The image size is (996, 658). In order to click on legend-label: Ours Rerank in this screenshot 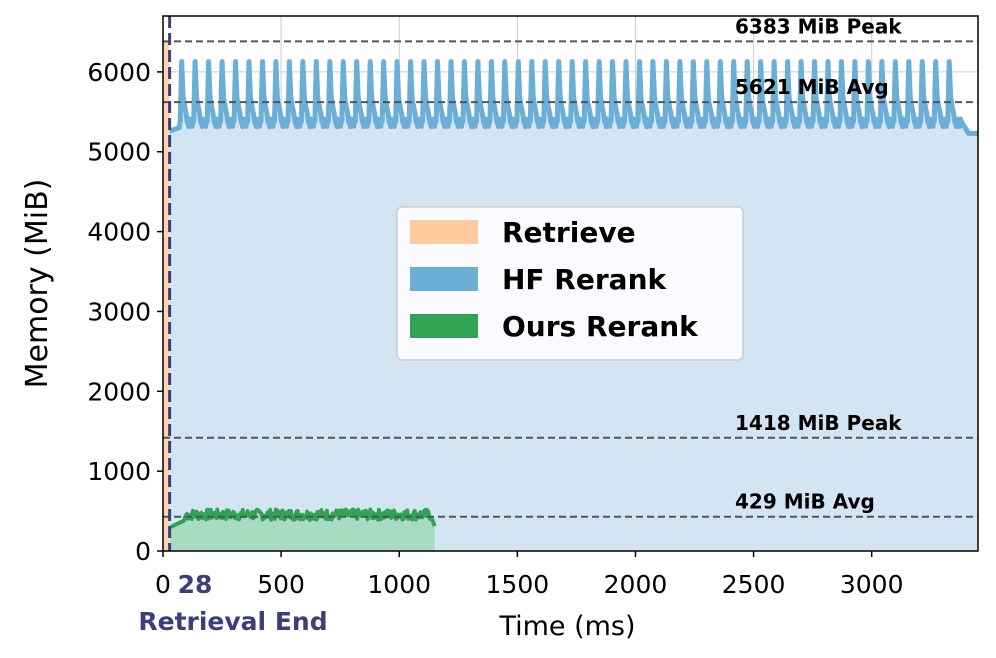, I will do `click(600, 326)`.